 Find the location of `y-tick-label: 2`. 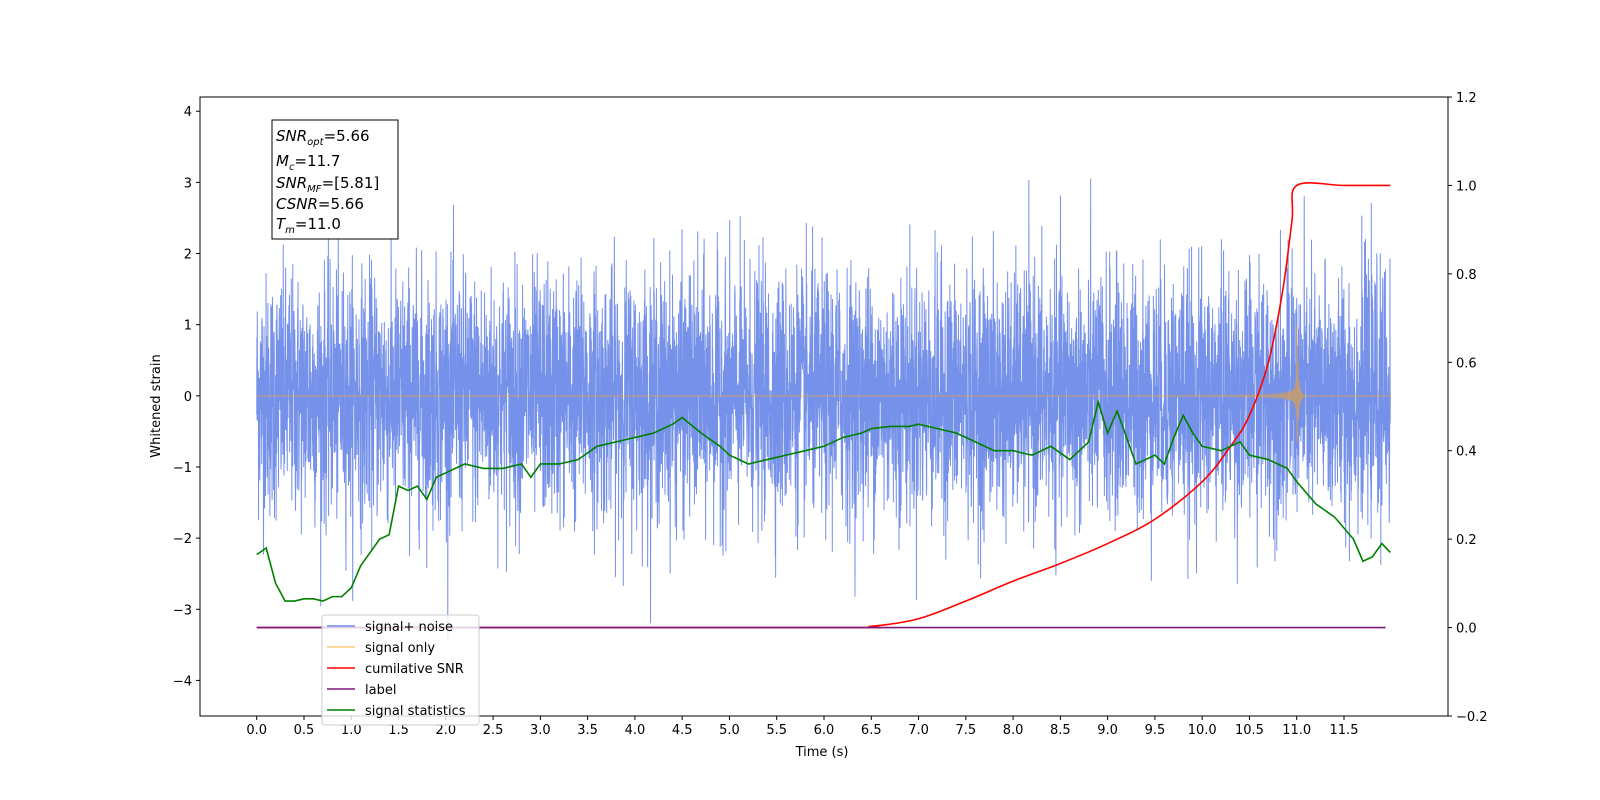

y-tick-label: 2 is located at coordinates (188, 255).